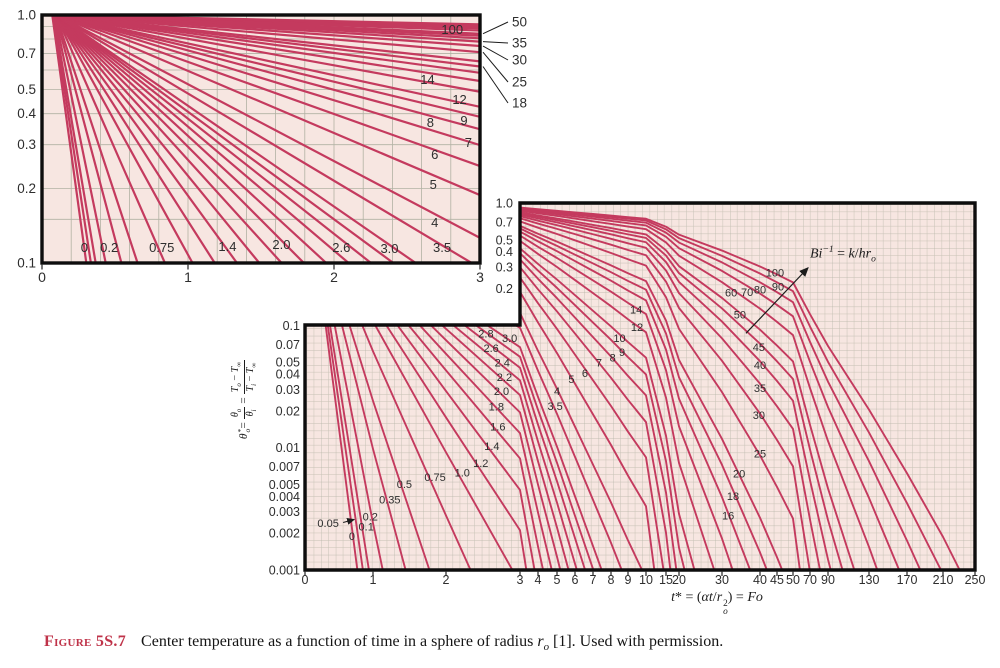  Describe the element at coordinates (519, 43) in the screenshot. I see `callout-label: 35` at that location.